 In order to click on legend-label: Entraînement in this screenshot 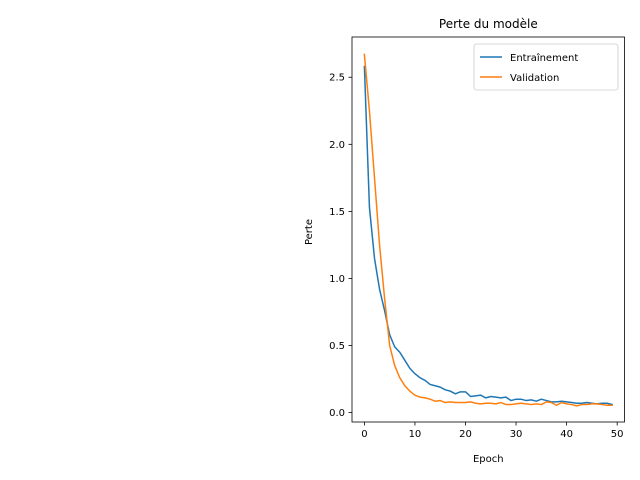, I will do `click(544, 58)`.